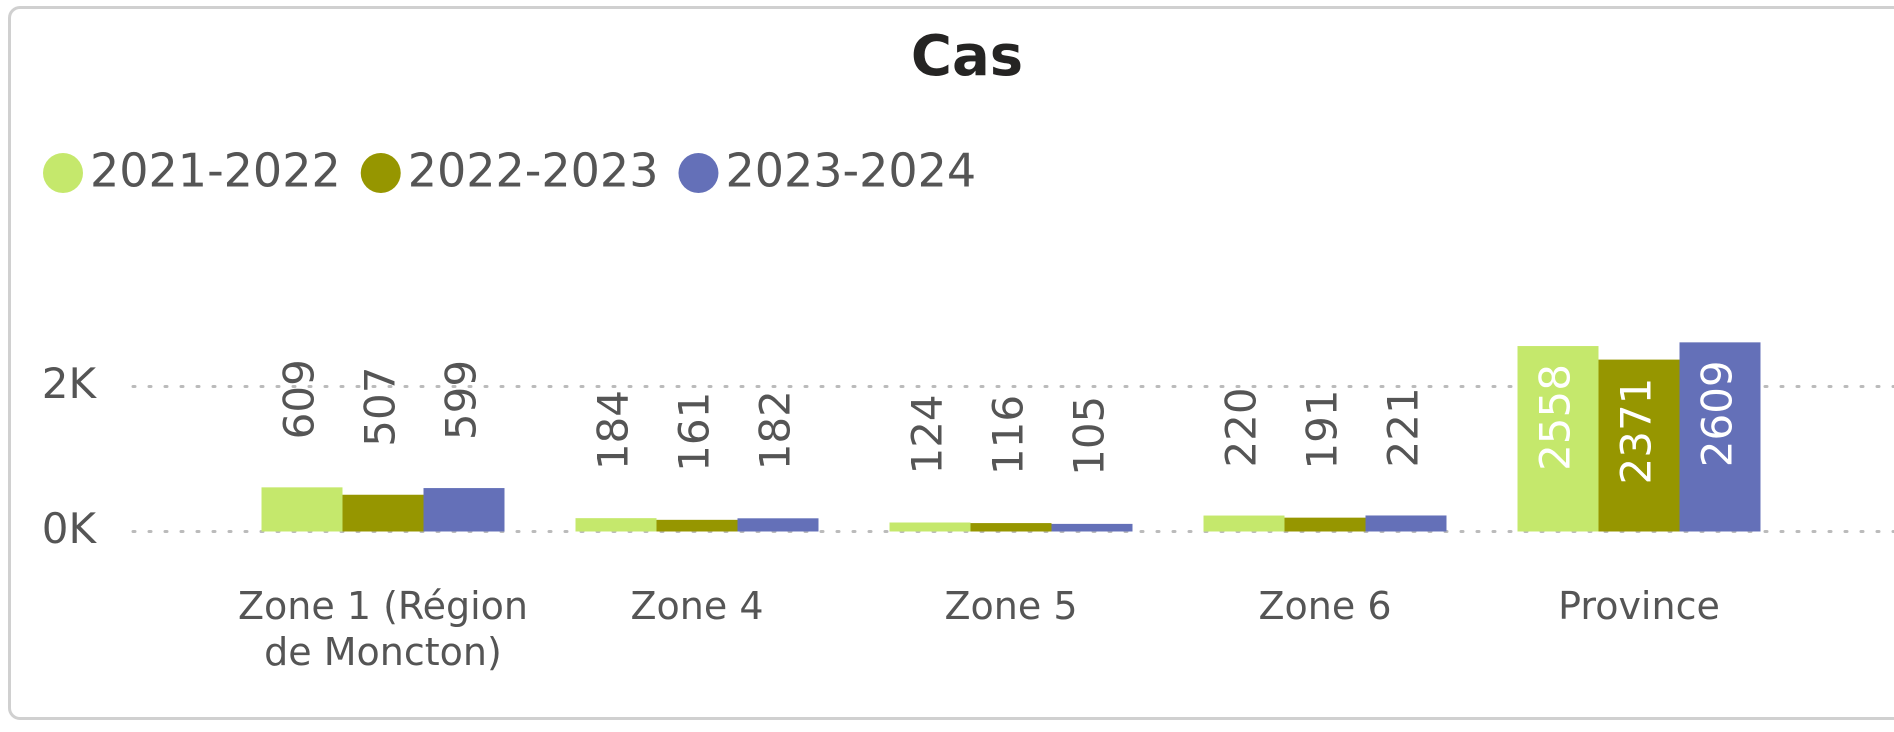  Describe the element at coordinates (383, 629) in the screenshot. I see `x-tick-label: Zone 1 (Région de Moncton)` at that location.